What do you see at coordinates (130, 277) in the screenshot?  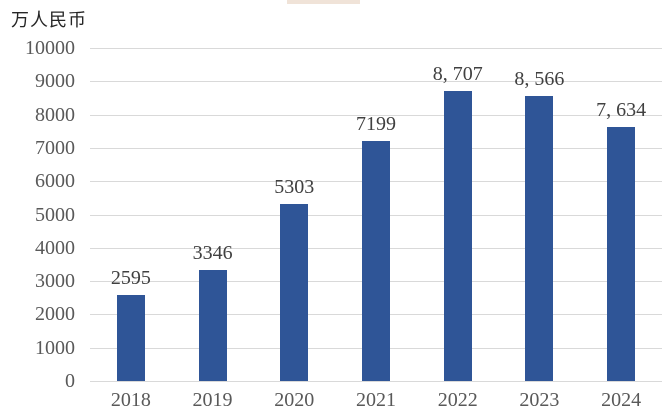 I see `bar-value-label: 2595` at bounding box center [130, 277].